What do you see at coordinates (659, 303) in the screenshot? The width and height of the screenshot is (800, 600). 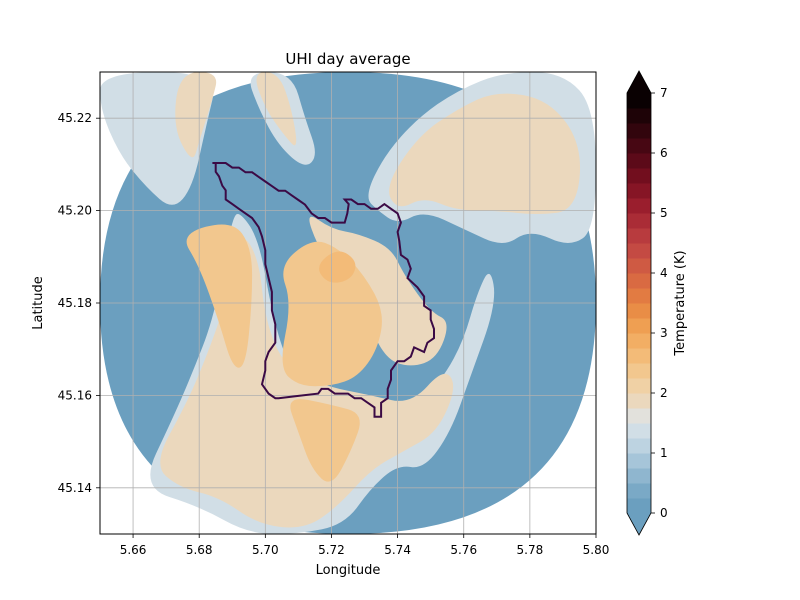 I see `colorbar-ticks: 0 1 2 3 4 5 6 7` at bounding box center [659, 303].